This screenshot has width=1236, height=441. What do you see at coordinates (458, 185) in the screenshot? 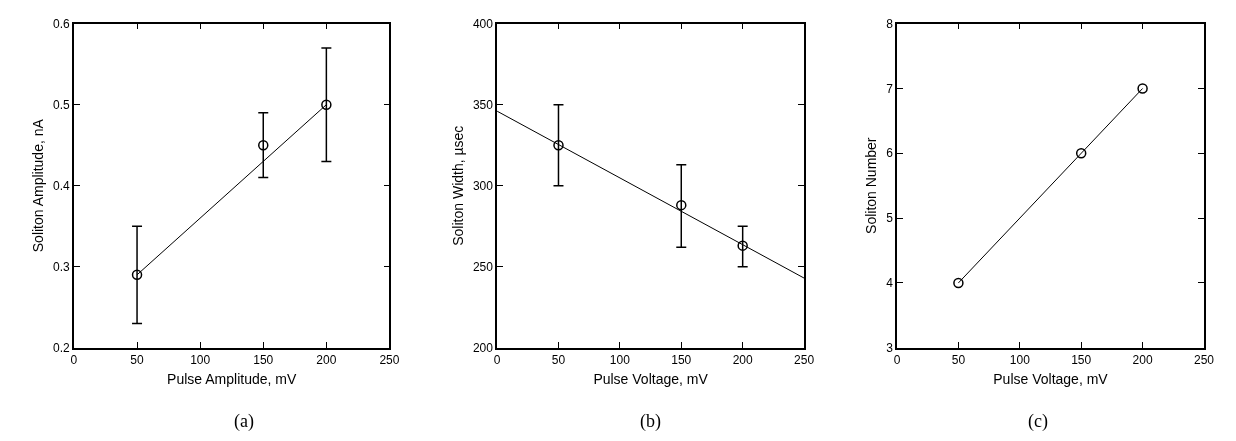
I see `y-axis-title: Soliton Width, µsec` at bounding box center [458, 185].